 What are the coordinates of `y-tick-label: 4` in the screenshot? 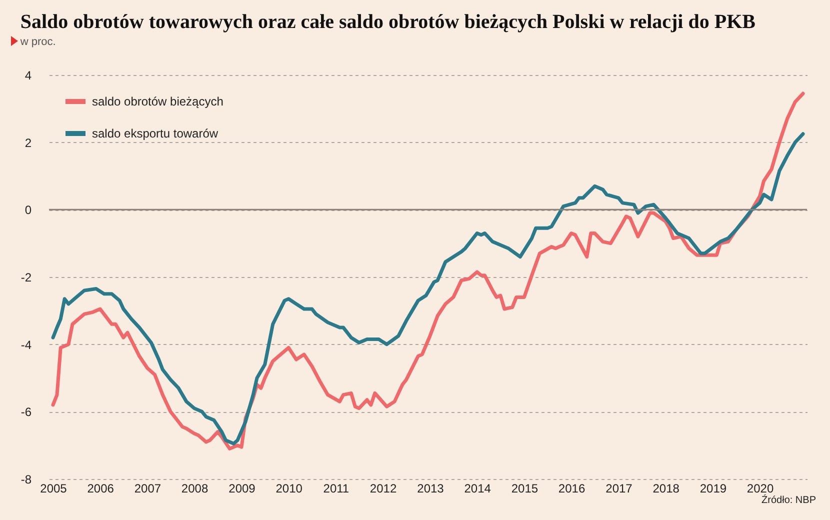 It's located at (28, 75).